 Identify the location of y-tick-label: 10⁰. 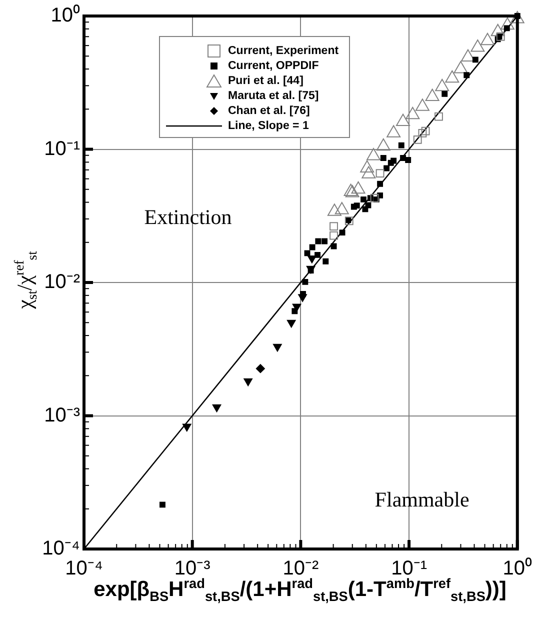
(65, 15).